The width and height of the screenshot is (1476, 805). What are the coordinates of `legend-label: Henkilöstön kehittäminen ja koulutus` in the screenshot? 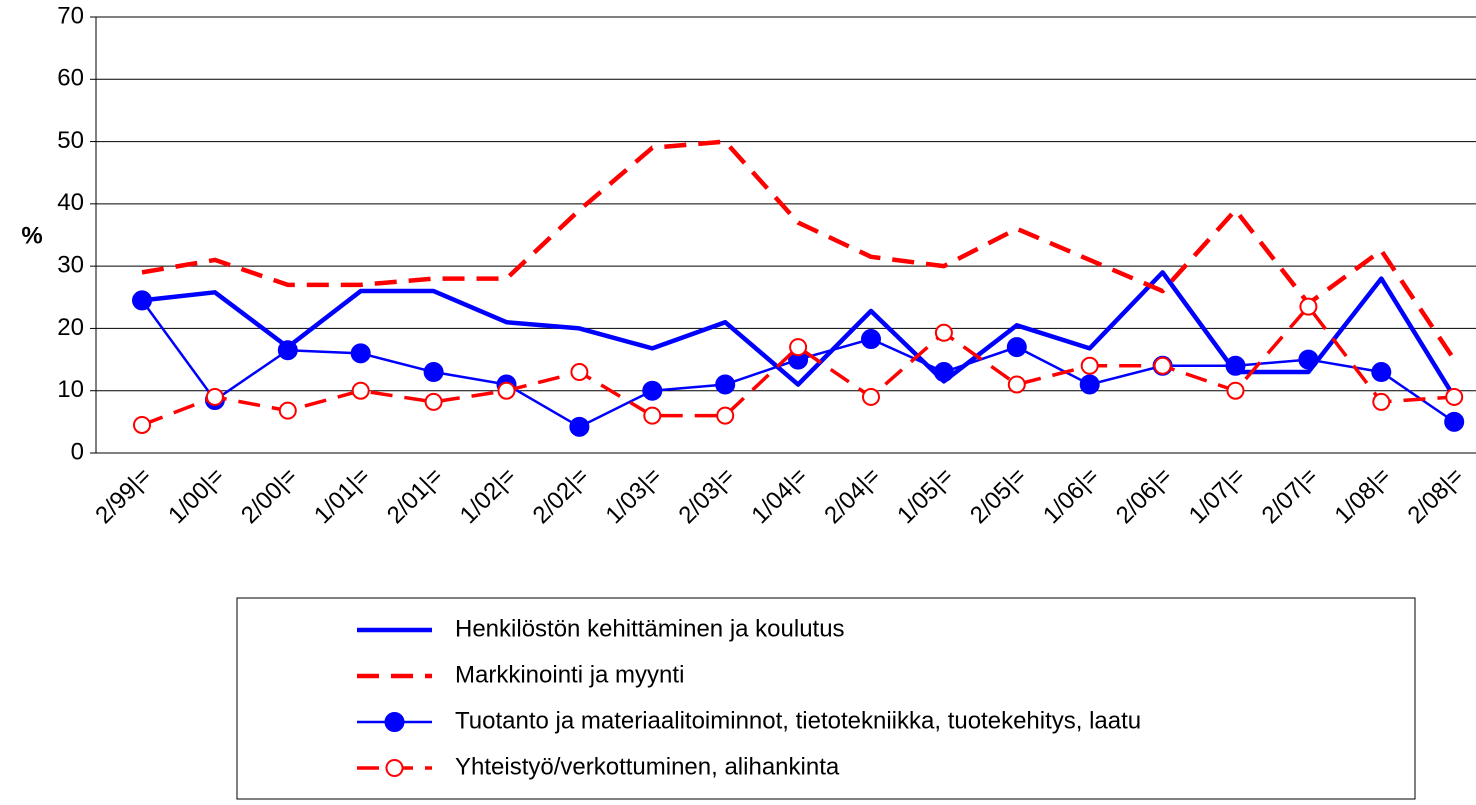 It's located at (650, 628).